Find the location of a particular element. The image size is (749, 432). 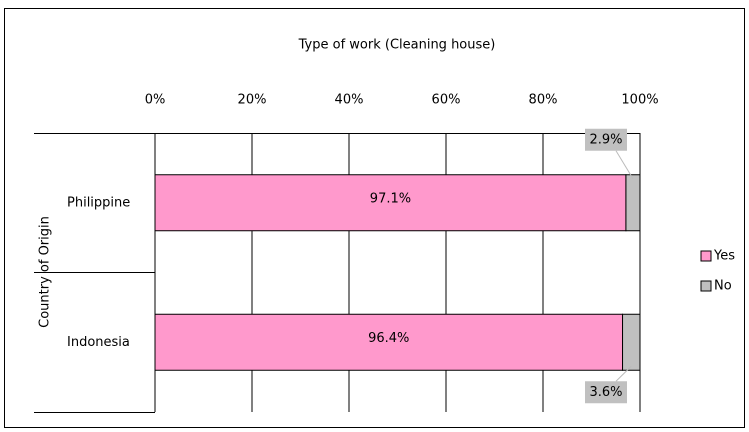

data-label: 3.6% is located at coordinates (605, 392).